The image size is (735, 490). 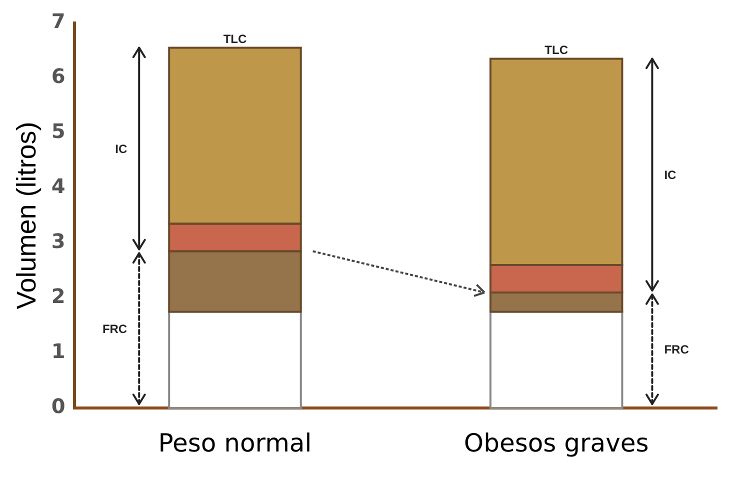 I want to click on x-tick-label: Peso normal, so click(x=235, y=443).